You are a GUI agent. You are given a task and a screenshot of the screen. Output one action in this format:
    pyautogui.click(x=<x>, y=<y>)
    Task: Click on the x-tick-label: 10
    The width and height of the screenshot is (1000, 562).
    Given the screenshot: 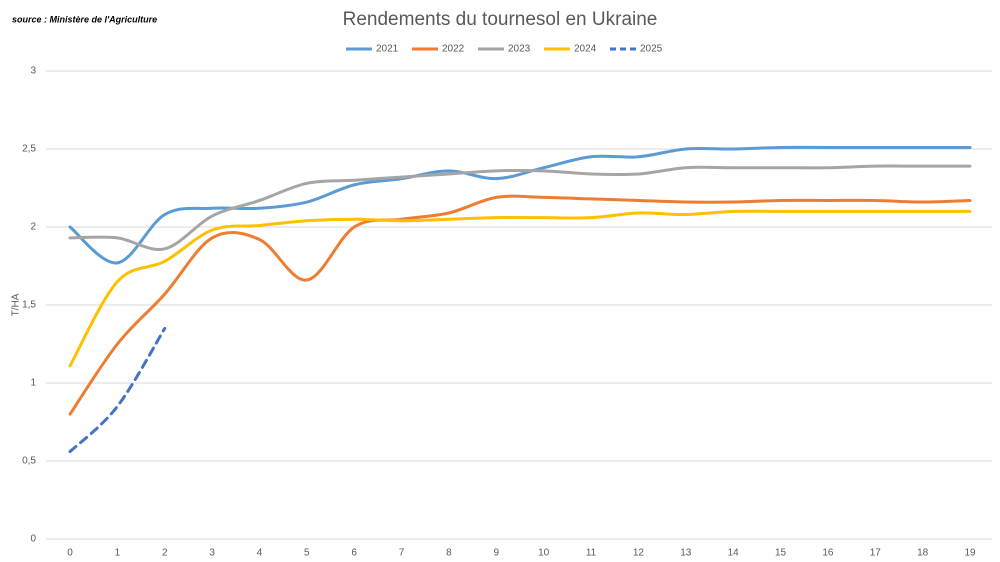 What is the action you would take?
    pyautogui.click(x=544, y=553)
    